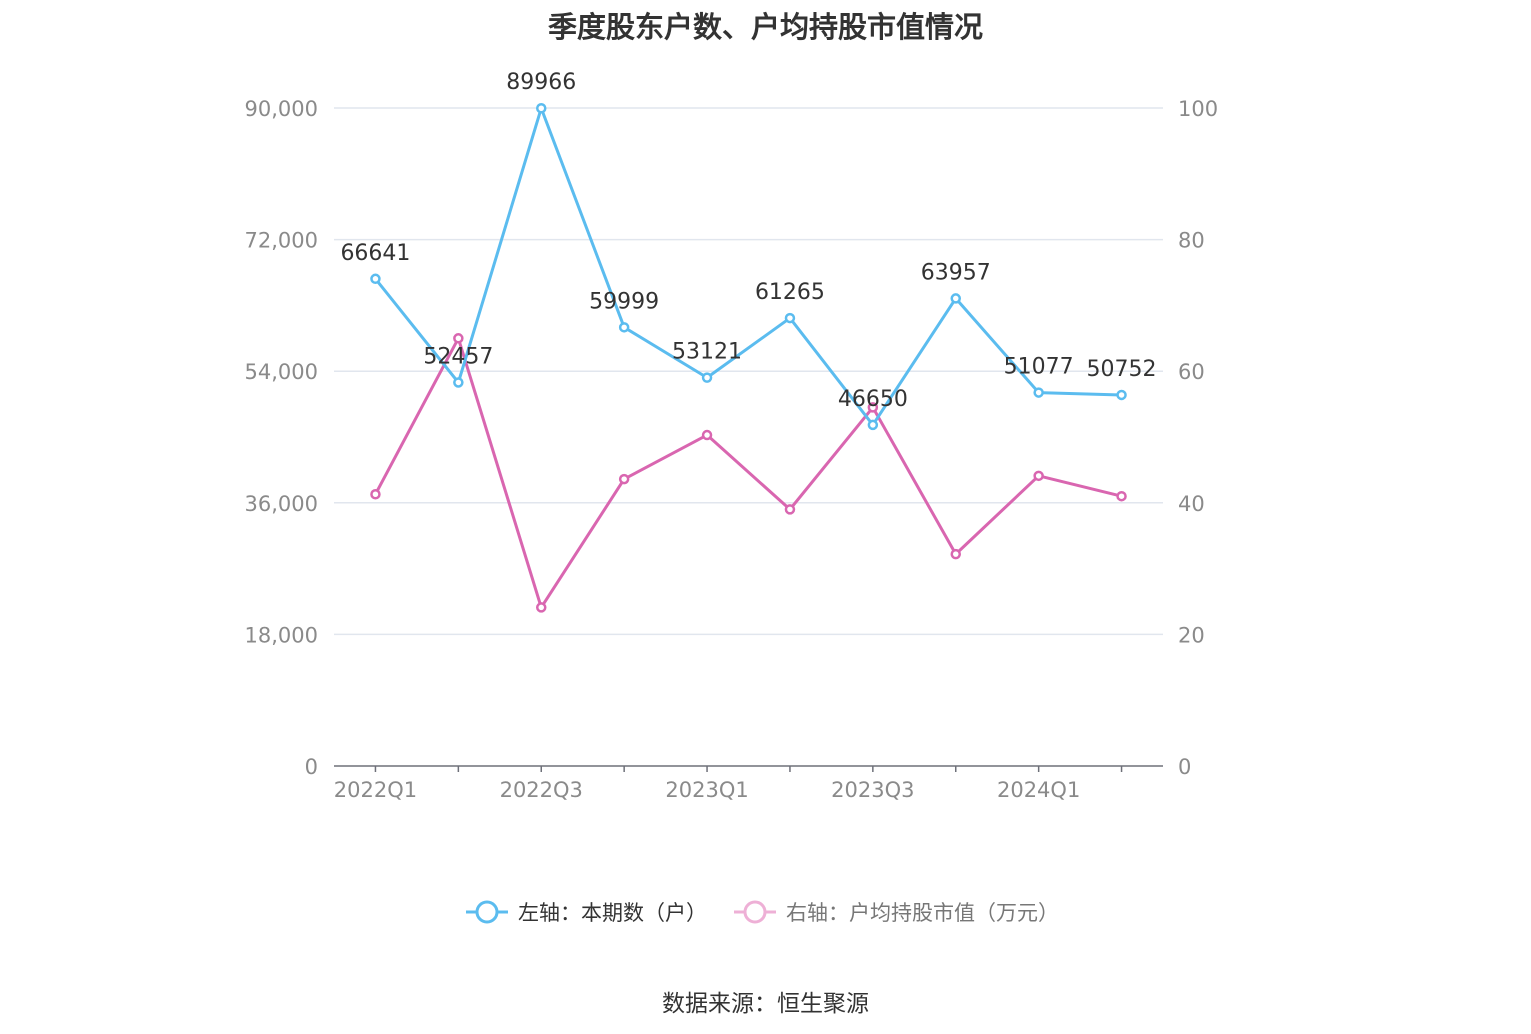  Describe the element at coordinates (1198, 109) in the screenshot. I see `right-tick-label: 100` at that location.